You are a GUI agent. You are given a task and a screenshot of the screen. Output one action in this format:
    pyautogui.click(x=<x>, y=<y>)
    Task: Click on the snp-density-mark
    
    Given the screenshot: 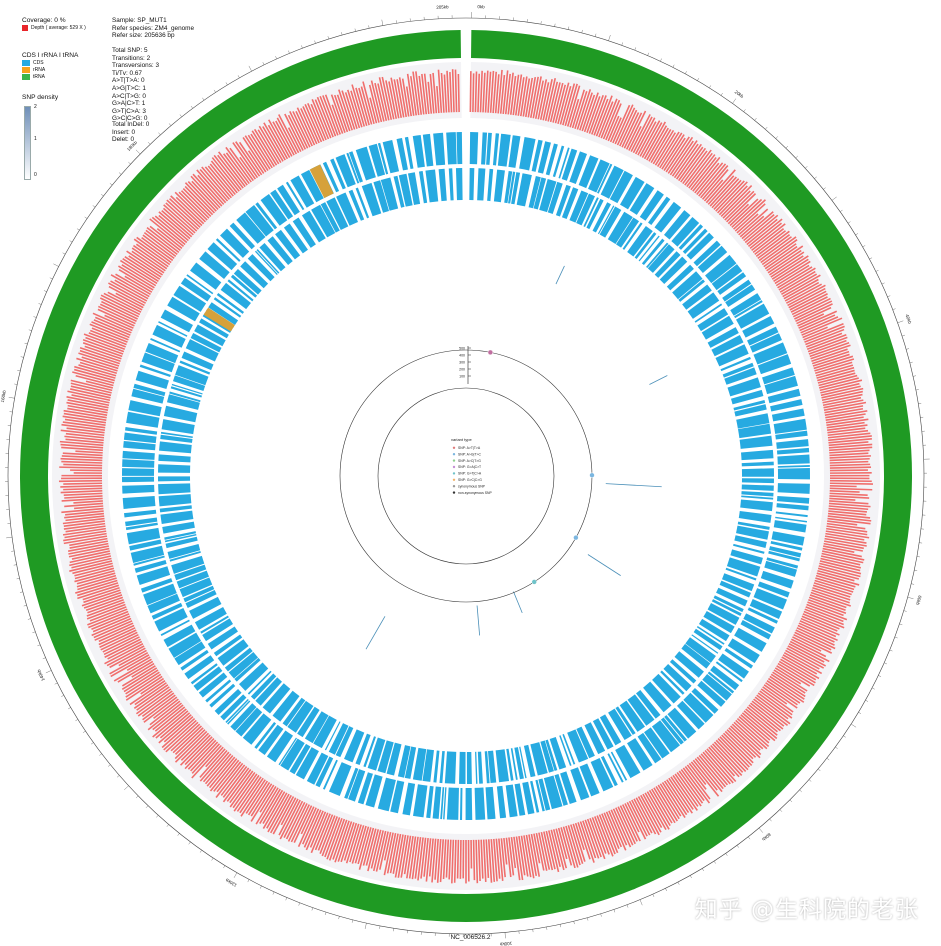 What is the action you would take?
    pyautogui.click(x=560, y=275)
    